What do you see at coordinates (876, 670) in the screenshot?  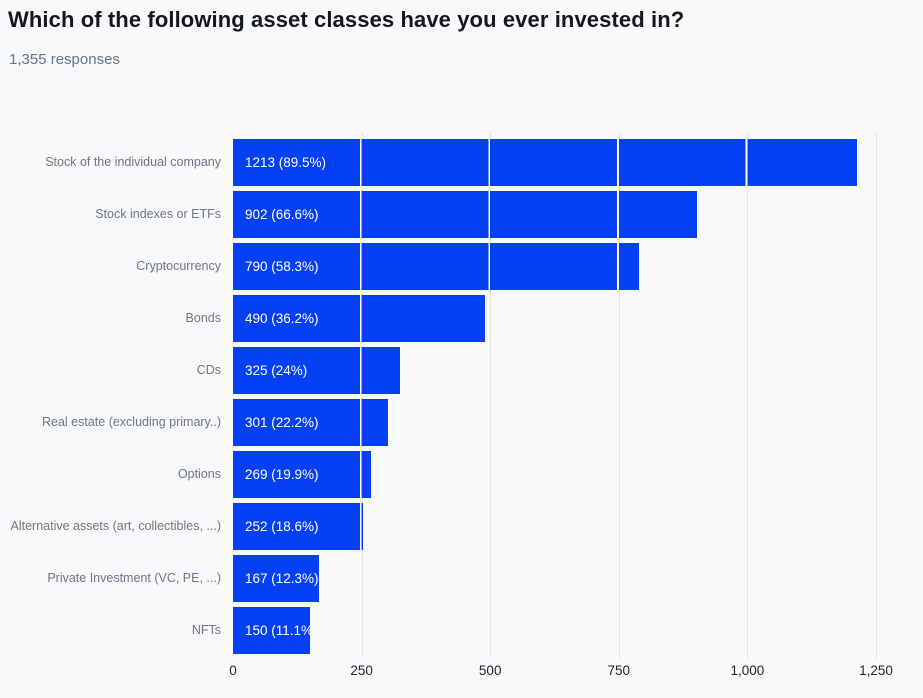 I see `x-tick-label: 1,250` at bounding box center [876, 670].